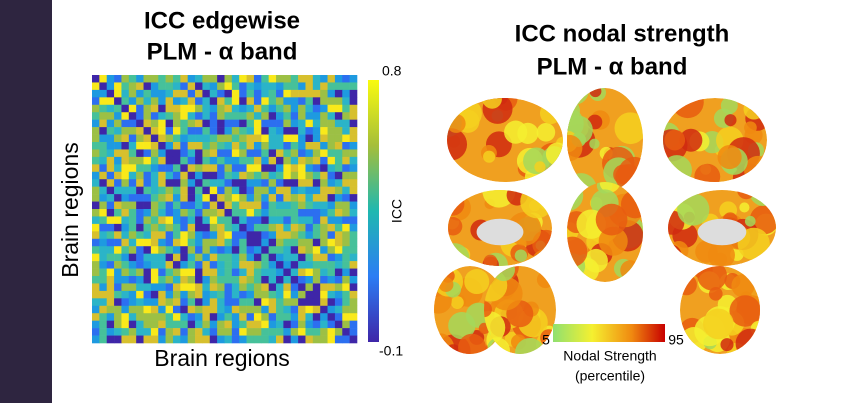 This screenshot has height=408, width=851. What do you see at coordinates (397, 211) in the screenshot?
I see `colorbar-label: ICC` at bounding box center [397, 211].